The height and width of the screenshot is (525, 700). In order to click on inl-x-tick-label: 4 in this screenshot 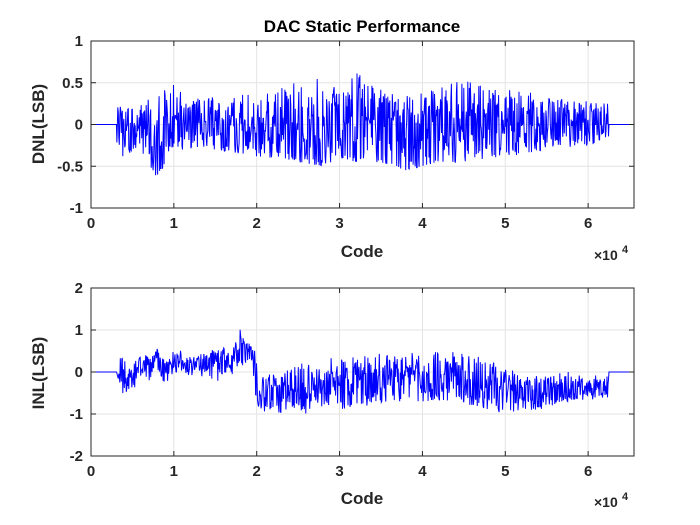, I will do `click(422, 471)`.